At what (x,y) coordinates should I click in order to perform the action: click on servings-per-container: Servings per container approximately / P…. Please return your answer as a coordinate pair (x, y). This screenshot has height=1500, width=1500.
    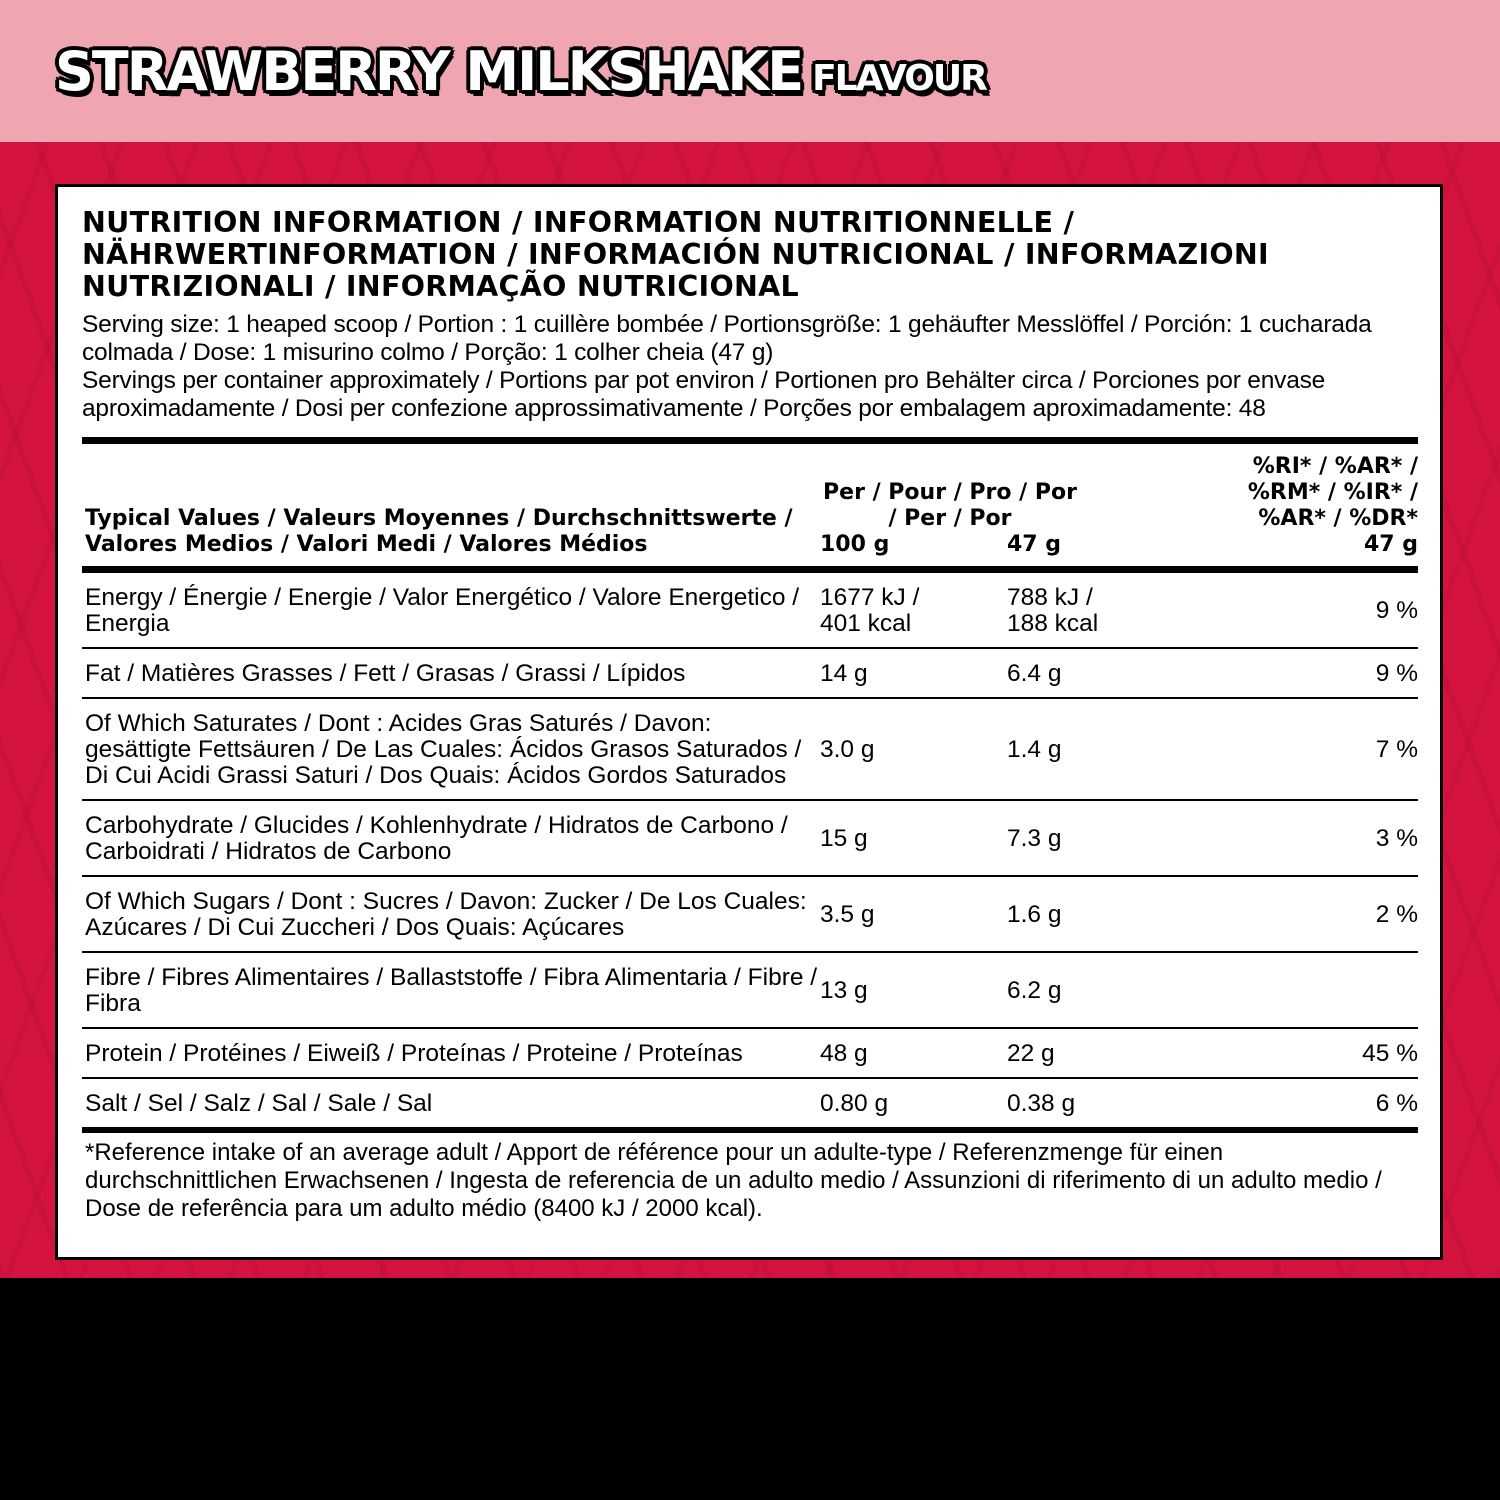
    Looking at the image, I should click on (704, 394).